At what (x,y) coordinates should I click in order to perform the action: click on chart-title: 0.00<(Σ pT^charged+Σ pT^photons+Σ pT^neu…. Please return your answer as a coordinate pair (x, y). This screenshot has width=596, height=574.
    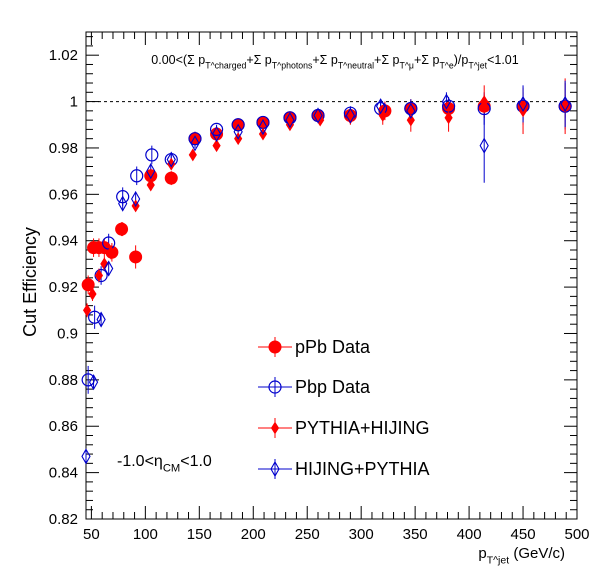
    Looking at the image, I should click on (334, 61).